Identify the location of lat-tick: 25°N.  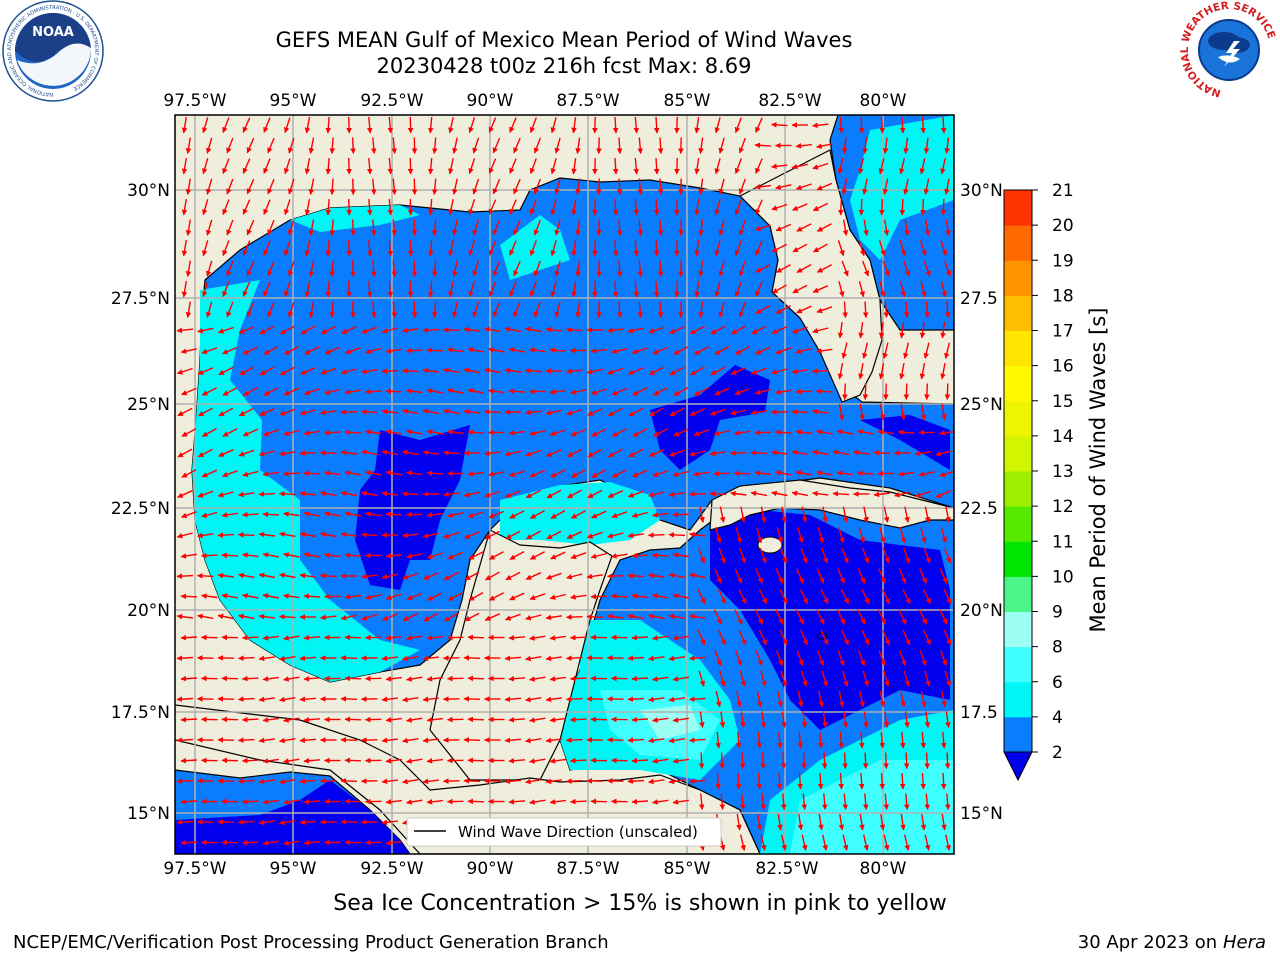
(148, 405).